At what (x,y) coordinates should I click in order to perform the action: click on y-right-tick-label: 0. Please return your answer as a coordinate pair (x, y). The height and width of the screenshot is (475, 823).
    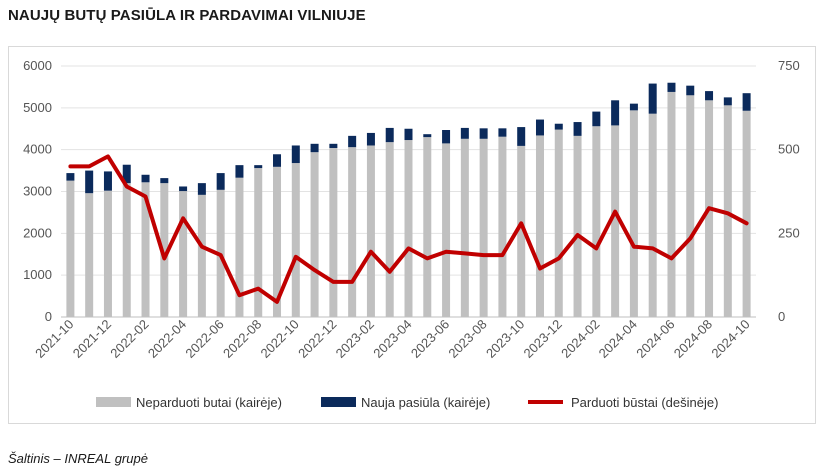
    Looking at the image, I should click on (781, 316).